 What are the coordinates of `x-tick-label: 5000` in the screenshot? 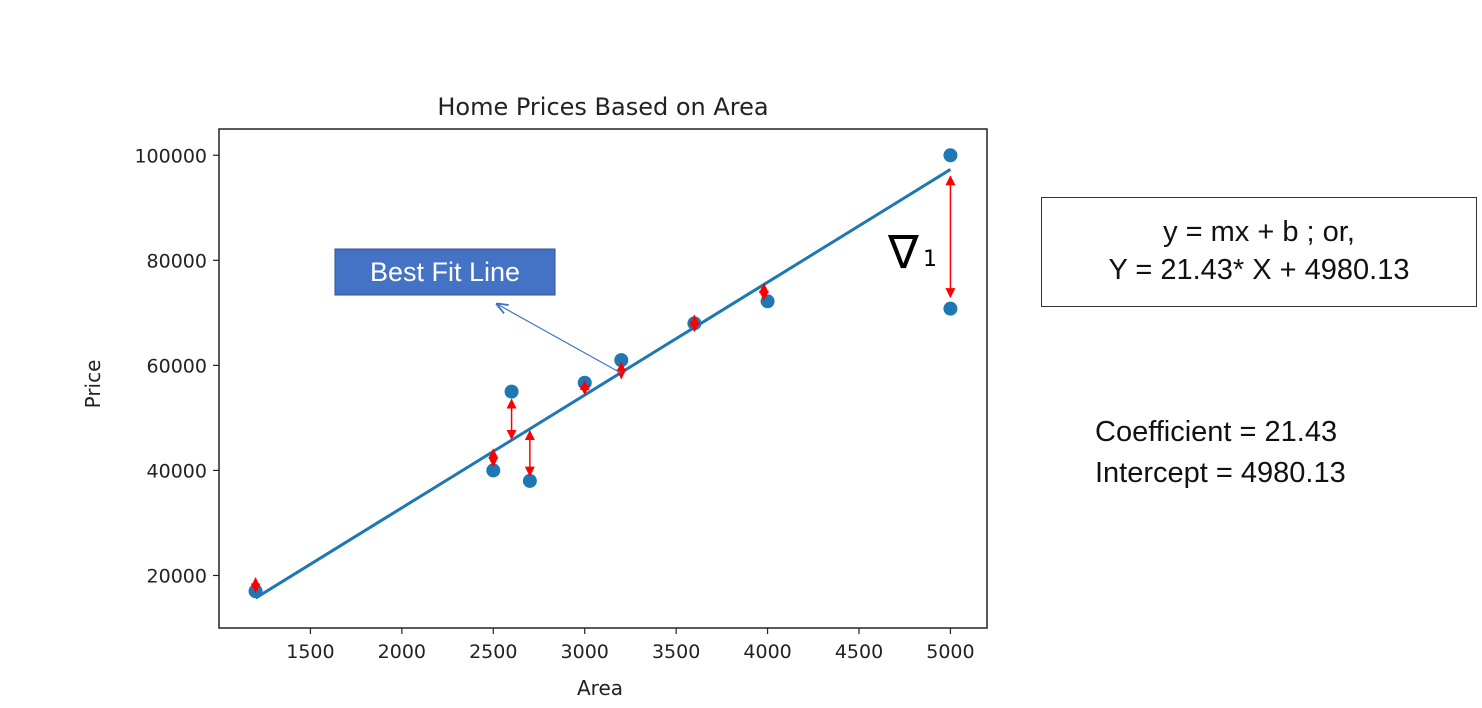 It's located at (950, 652).